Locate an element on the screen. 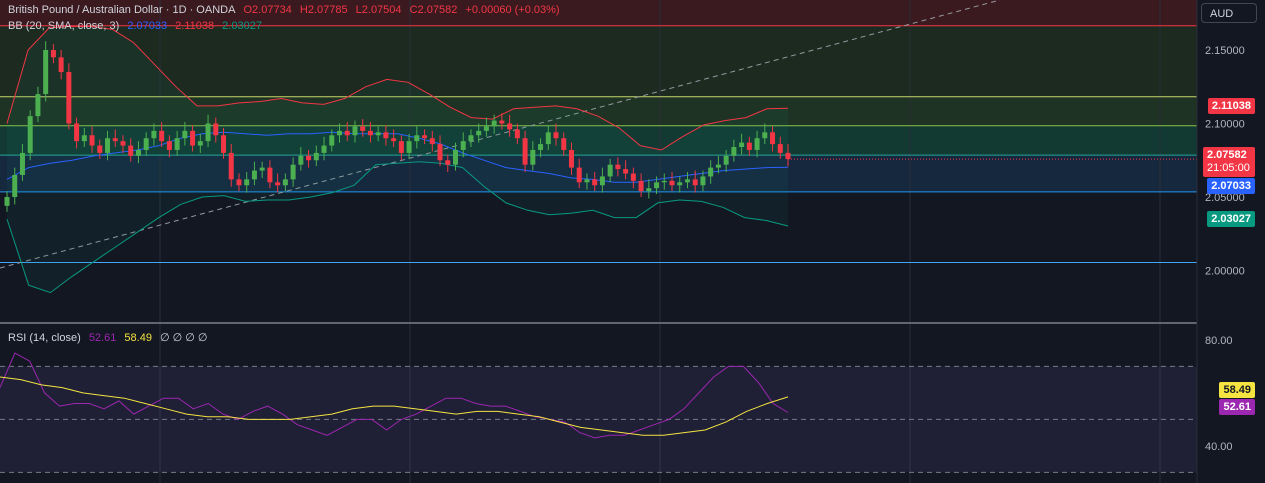 The height and width of the screenshot is (483, 1265). price-tick-label: 2.15000 is located at coordinates (1225, 51).